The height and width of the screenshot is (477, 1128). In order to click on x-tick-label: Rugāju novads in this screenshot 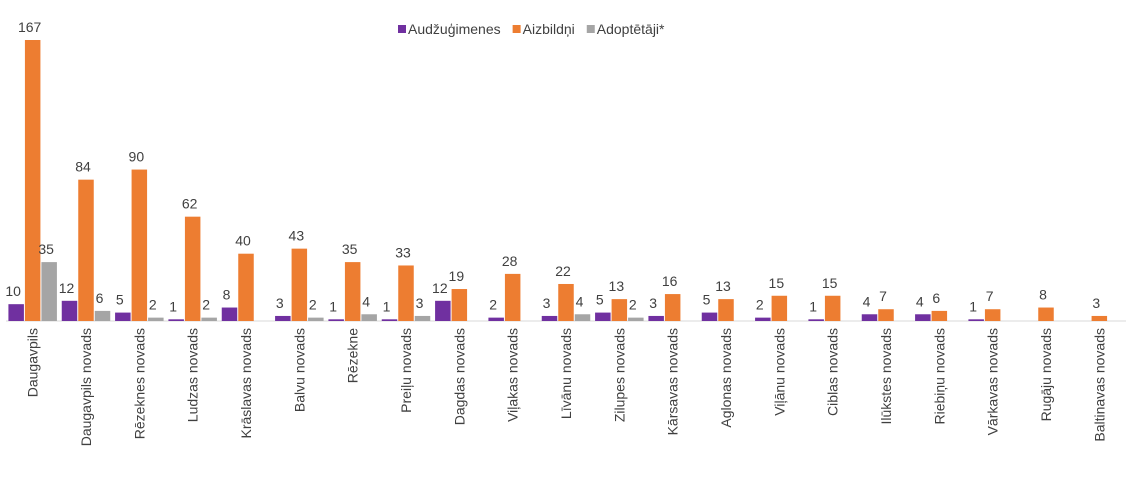, I will do `click(1046, 374)`.